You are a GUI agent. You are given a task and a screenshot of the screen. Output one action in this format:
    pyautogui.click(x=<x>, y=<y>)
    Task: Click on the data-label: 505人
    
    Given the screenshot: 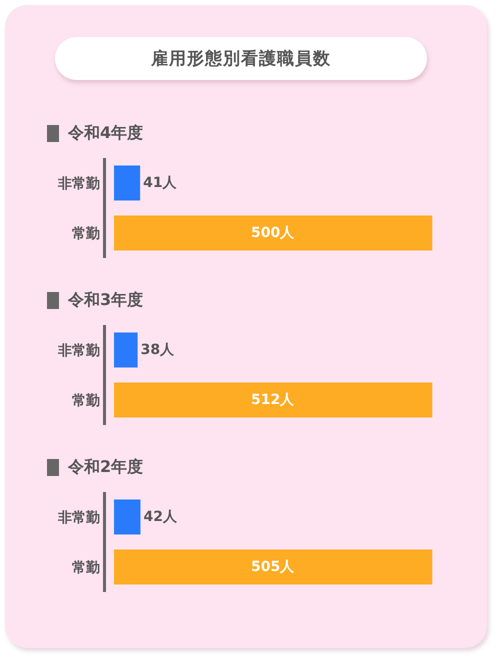 What is the action you would take?
    pyautogui.click(x=273, y=567)
    